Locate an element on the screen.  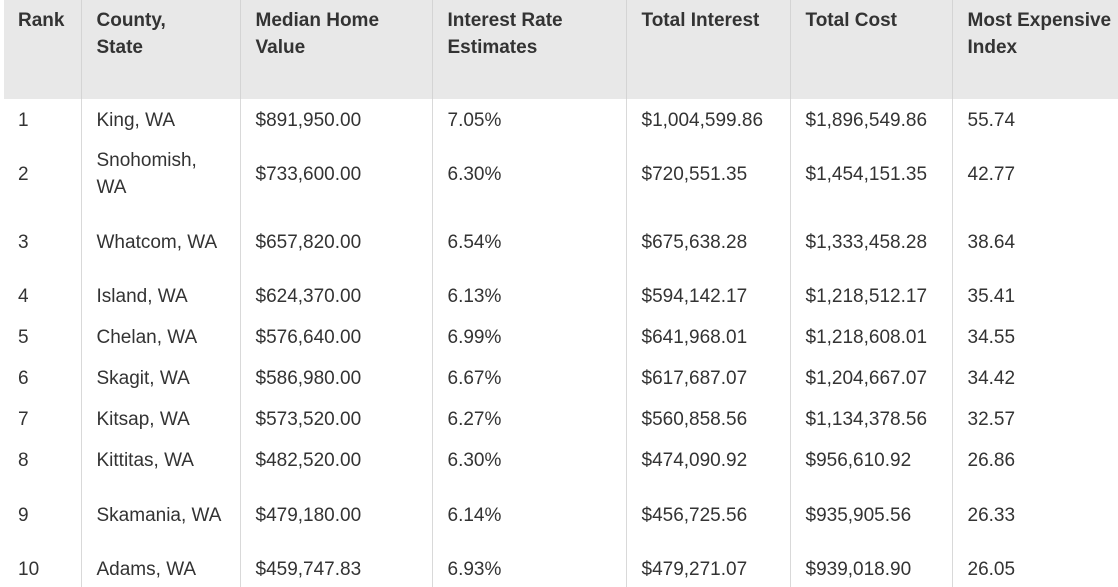
cell-total-interest: $594,142.17 is located at coordinates (707, 296).